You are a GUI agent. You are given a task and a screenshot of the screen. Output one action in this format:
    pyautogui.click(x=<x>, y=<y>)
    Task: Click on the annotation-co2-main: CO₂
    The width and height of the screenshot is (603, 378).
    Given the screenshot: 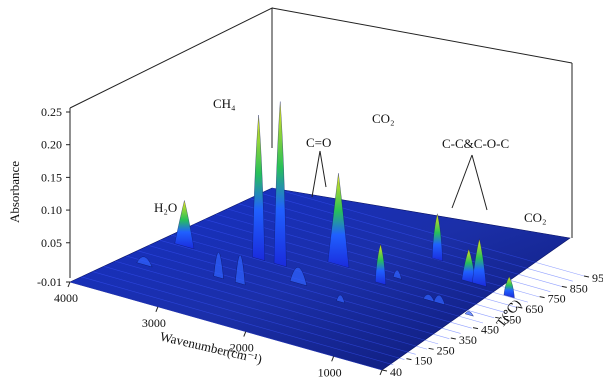 What is the action you would take?
    pyautogui.click(x=383, y=118)
    